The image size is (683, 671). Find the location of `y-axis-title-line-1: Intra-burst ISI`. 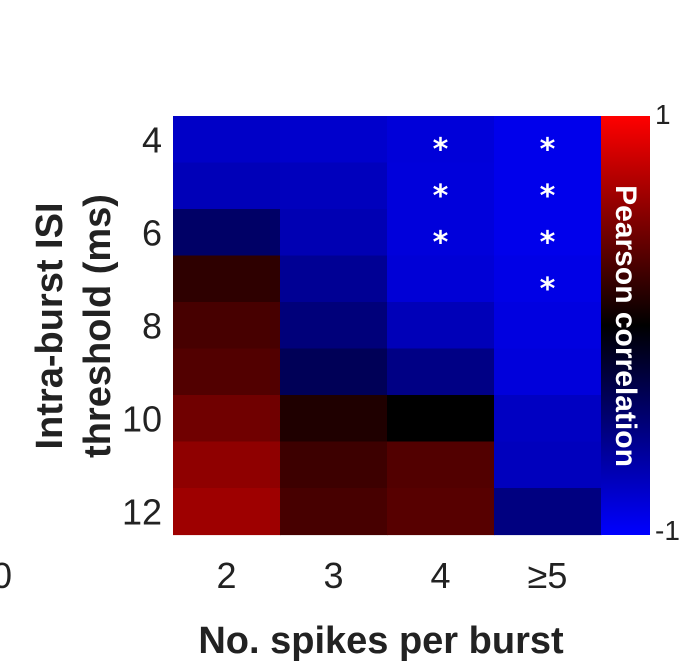

y-axis-title-line-1: Intra-burst ISI is located at coordinates (50, 325).